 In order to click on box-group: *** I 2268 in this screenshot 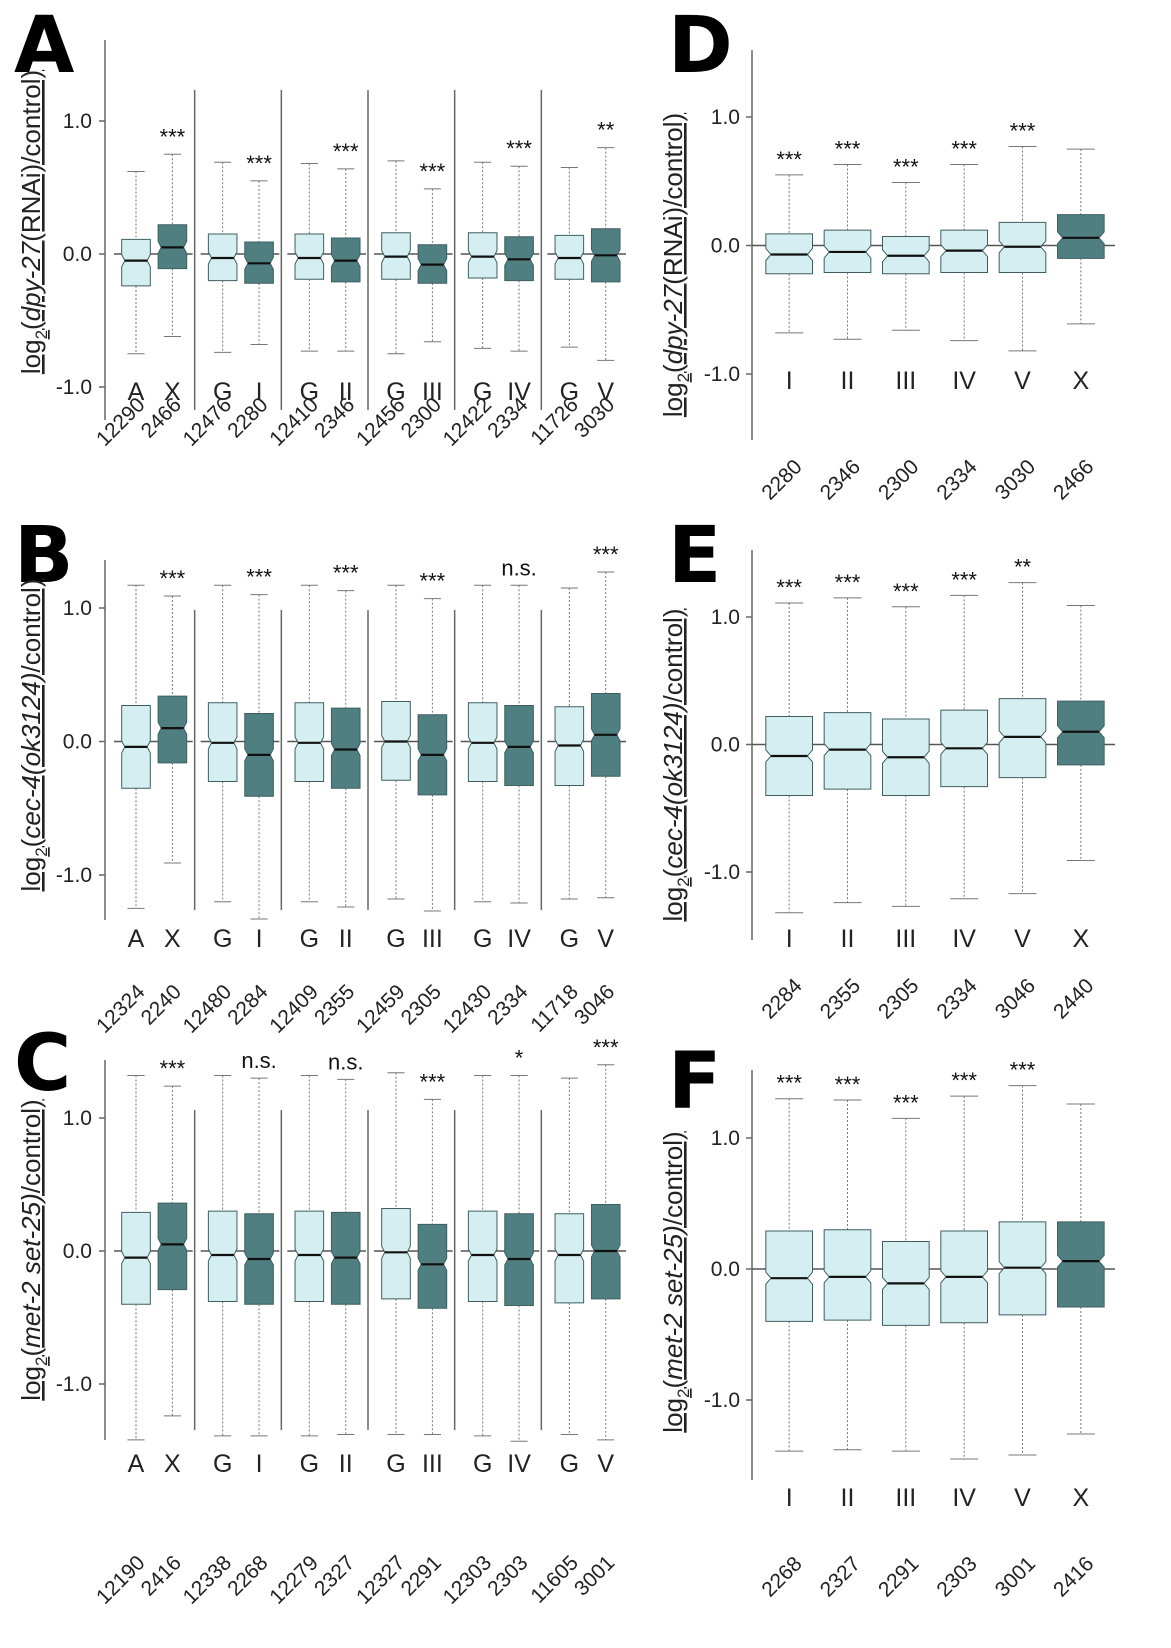, I will do `click(785, 1336)`.